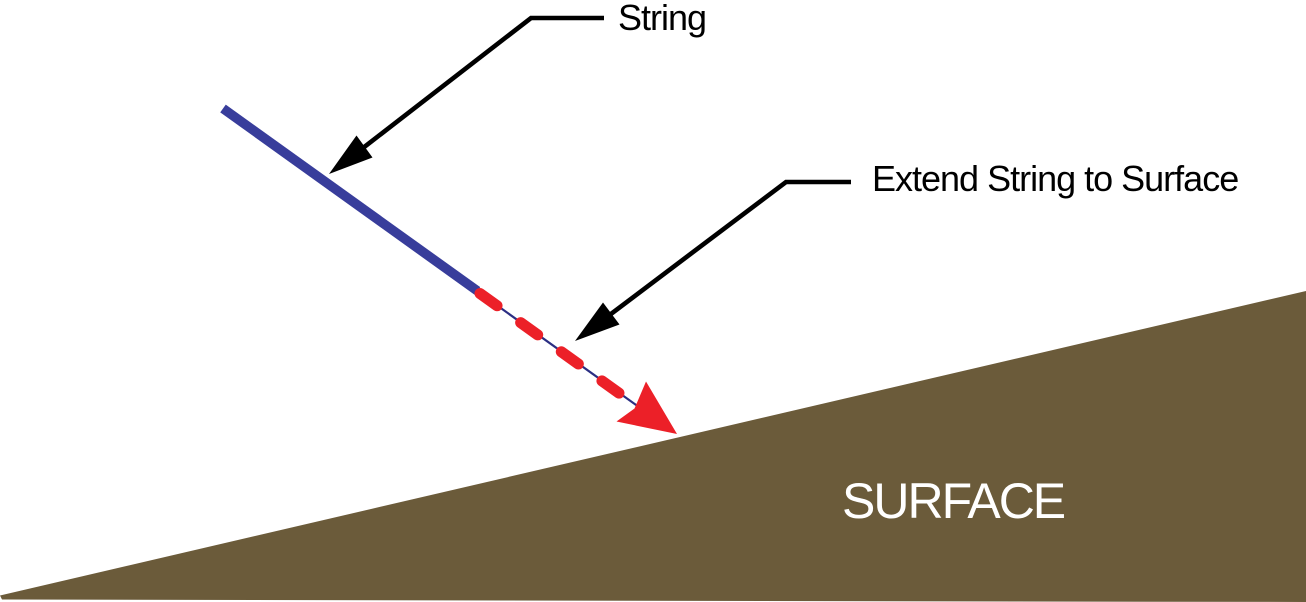 The width and height of the screenshot is (1306, 602). What do you see at coordinates (351, 154) in the screenshot?
I see `string-leader-arrowhead-icon` at bounding box center [351, 154].